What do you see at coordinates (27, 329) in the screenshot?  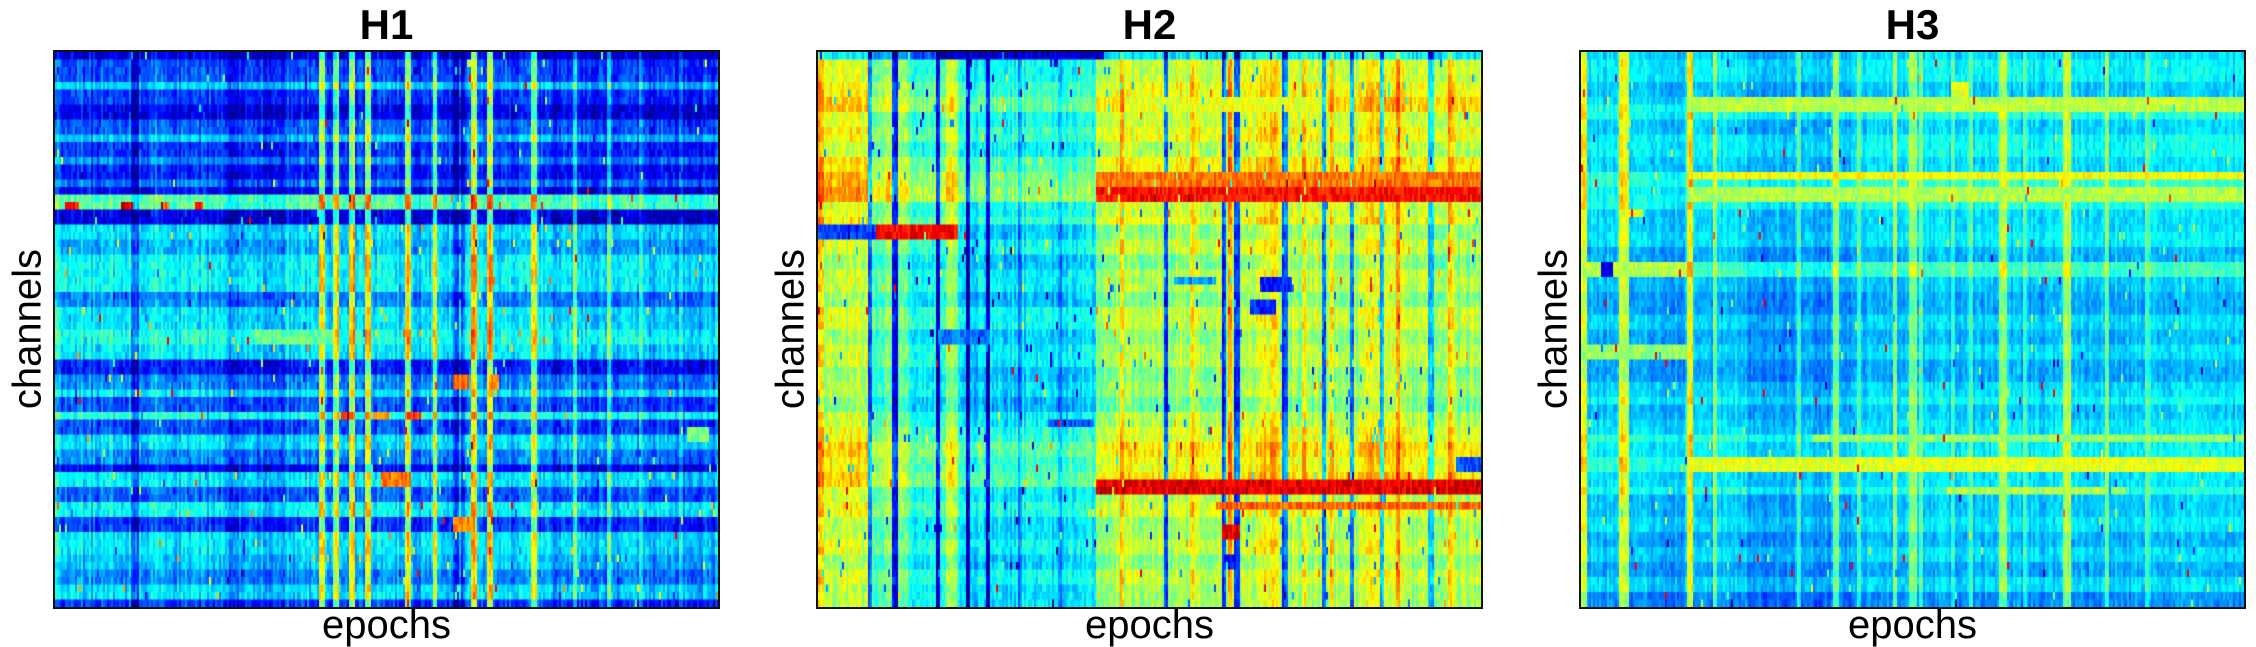 I see `y-axis-label-h1: channels` at bounding box center [27, 329].